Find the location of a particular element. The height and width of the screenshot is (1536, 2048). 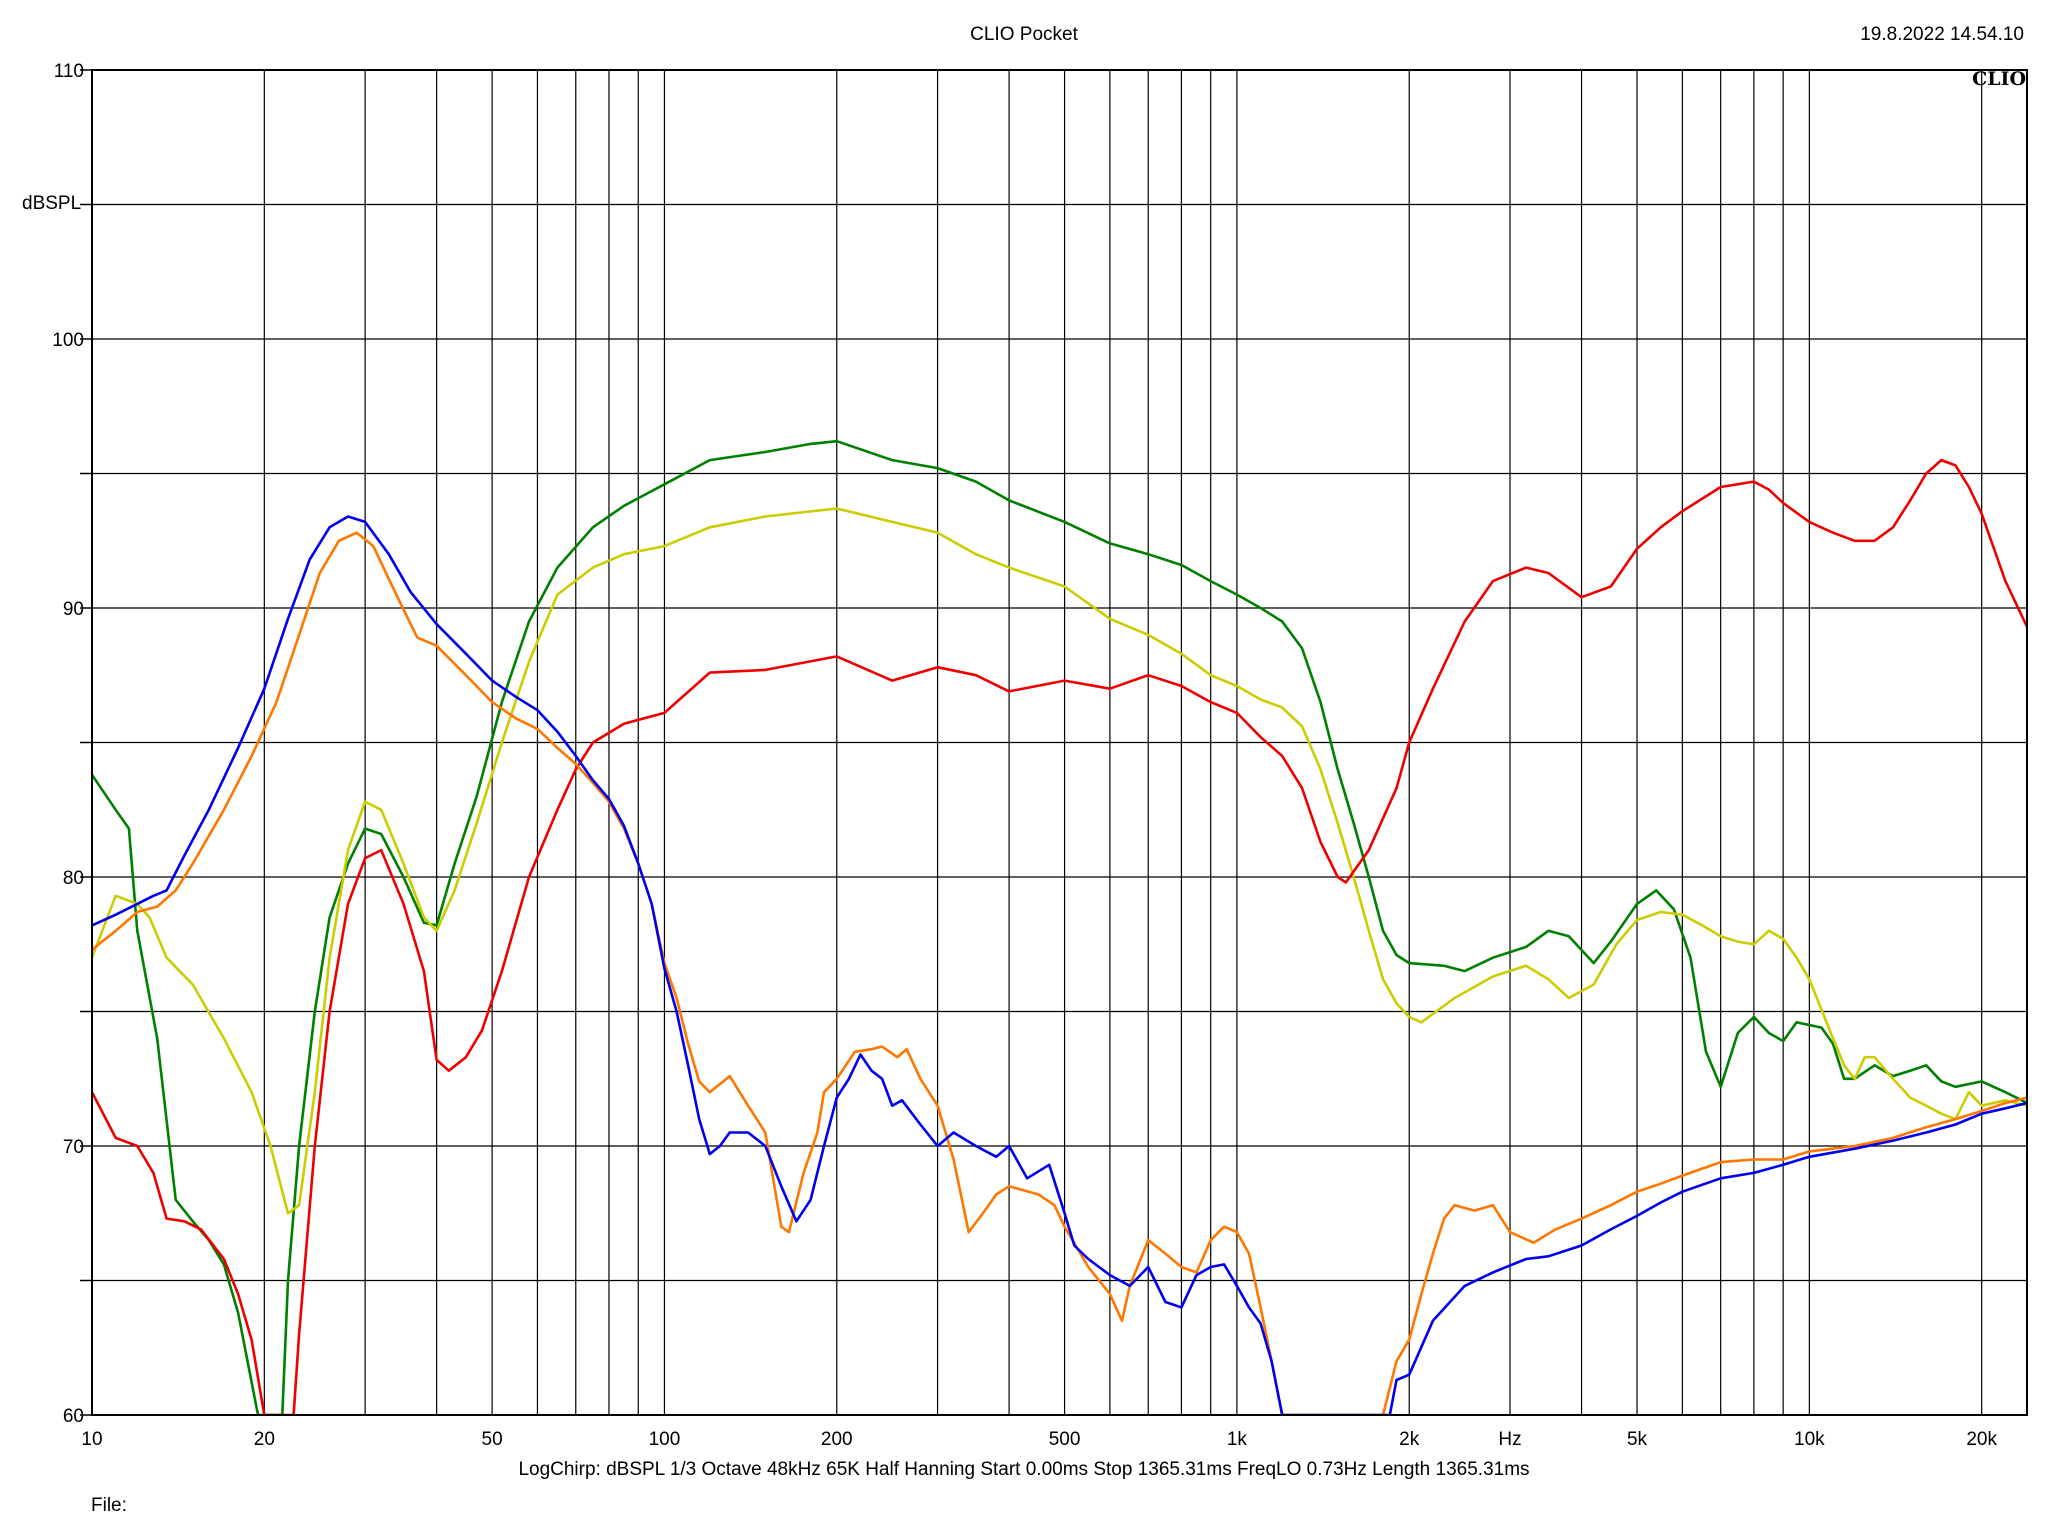

x-tick-label: 2k is located at coordinates (1409, 1439).